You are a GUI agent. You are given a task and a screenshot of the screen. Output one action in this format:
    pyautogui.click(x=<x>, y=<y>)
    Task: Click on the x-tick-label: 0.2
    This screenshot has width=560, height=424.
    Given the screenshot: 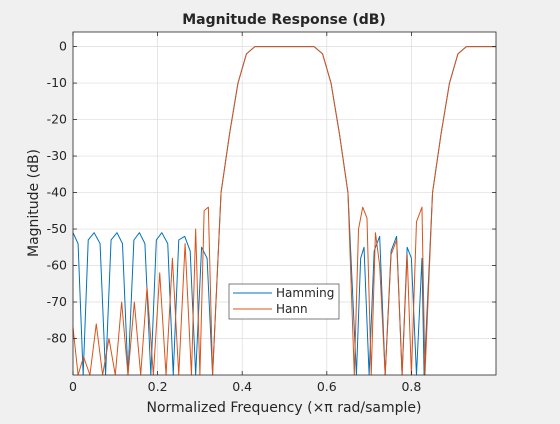 What is the action you would take?
    pyautogui.click(x=158, y=386)
    